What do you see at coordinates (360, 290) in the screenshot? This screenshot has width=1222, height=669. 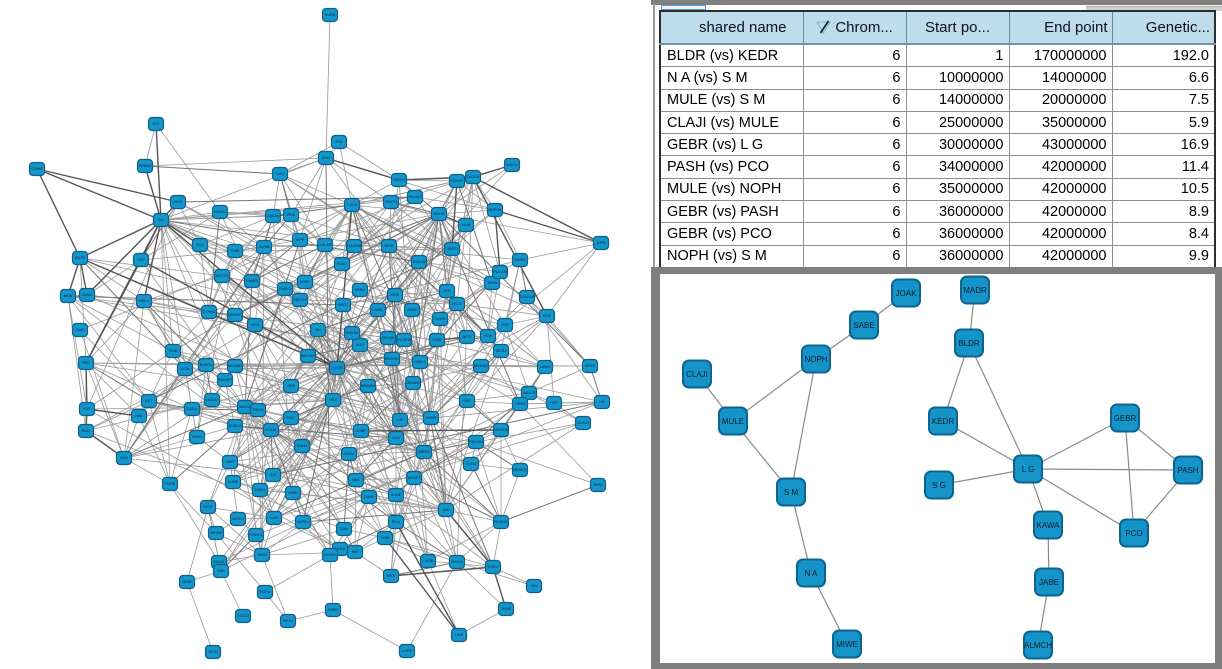 I see `svg-text: VERU` at bounding box center [360, 290].